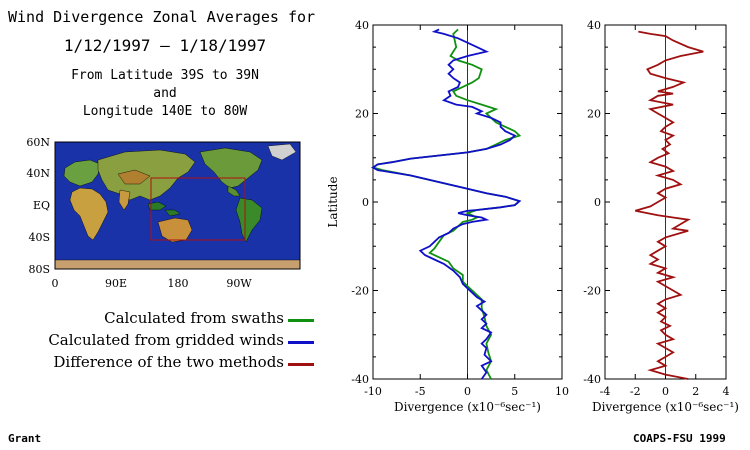 This screenshot has height=450, width=750. What do you see at coordinates (198, 209) in the screenshot?
I see `map-region-box` at bounding box center [198, 209].